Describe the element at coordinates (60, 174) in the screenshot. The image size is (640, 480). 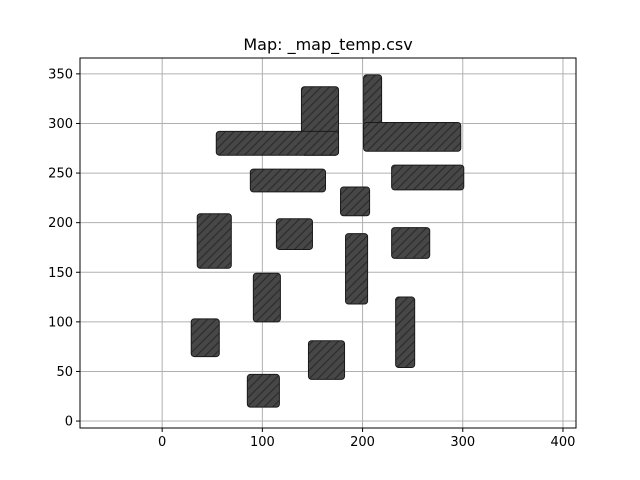
I see `y-tick-label: 250` at that location.